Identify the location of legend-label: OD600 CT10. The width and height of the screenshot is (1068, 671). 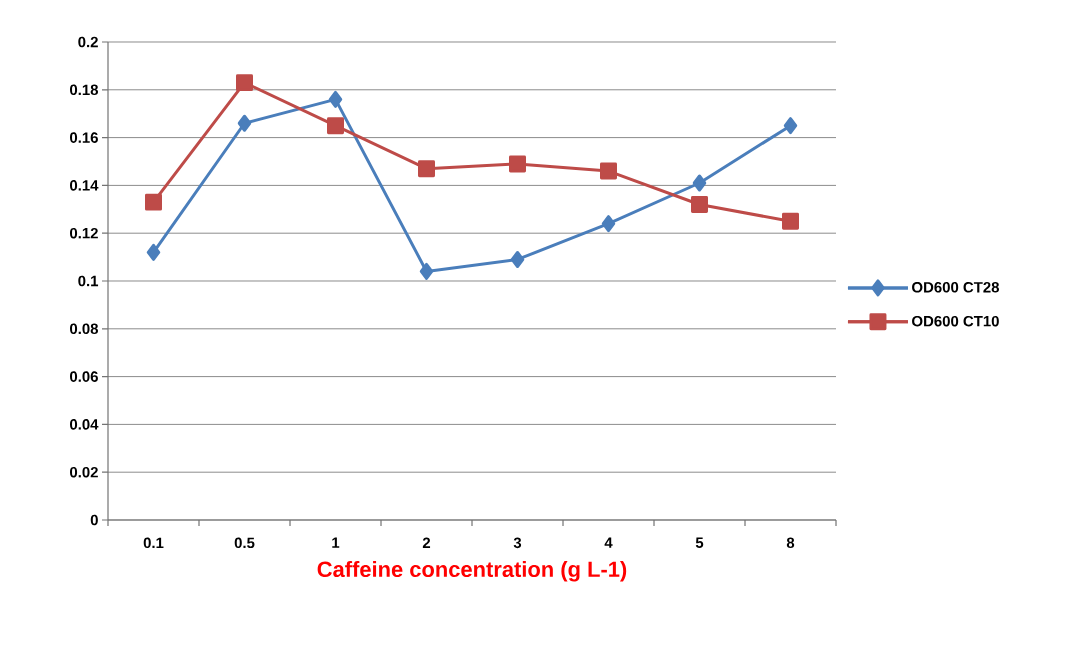
(955, 321).